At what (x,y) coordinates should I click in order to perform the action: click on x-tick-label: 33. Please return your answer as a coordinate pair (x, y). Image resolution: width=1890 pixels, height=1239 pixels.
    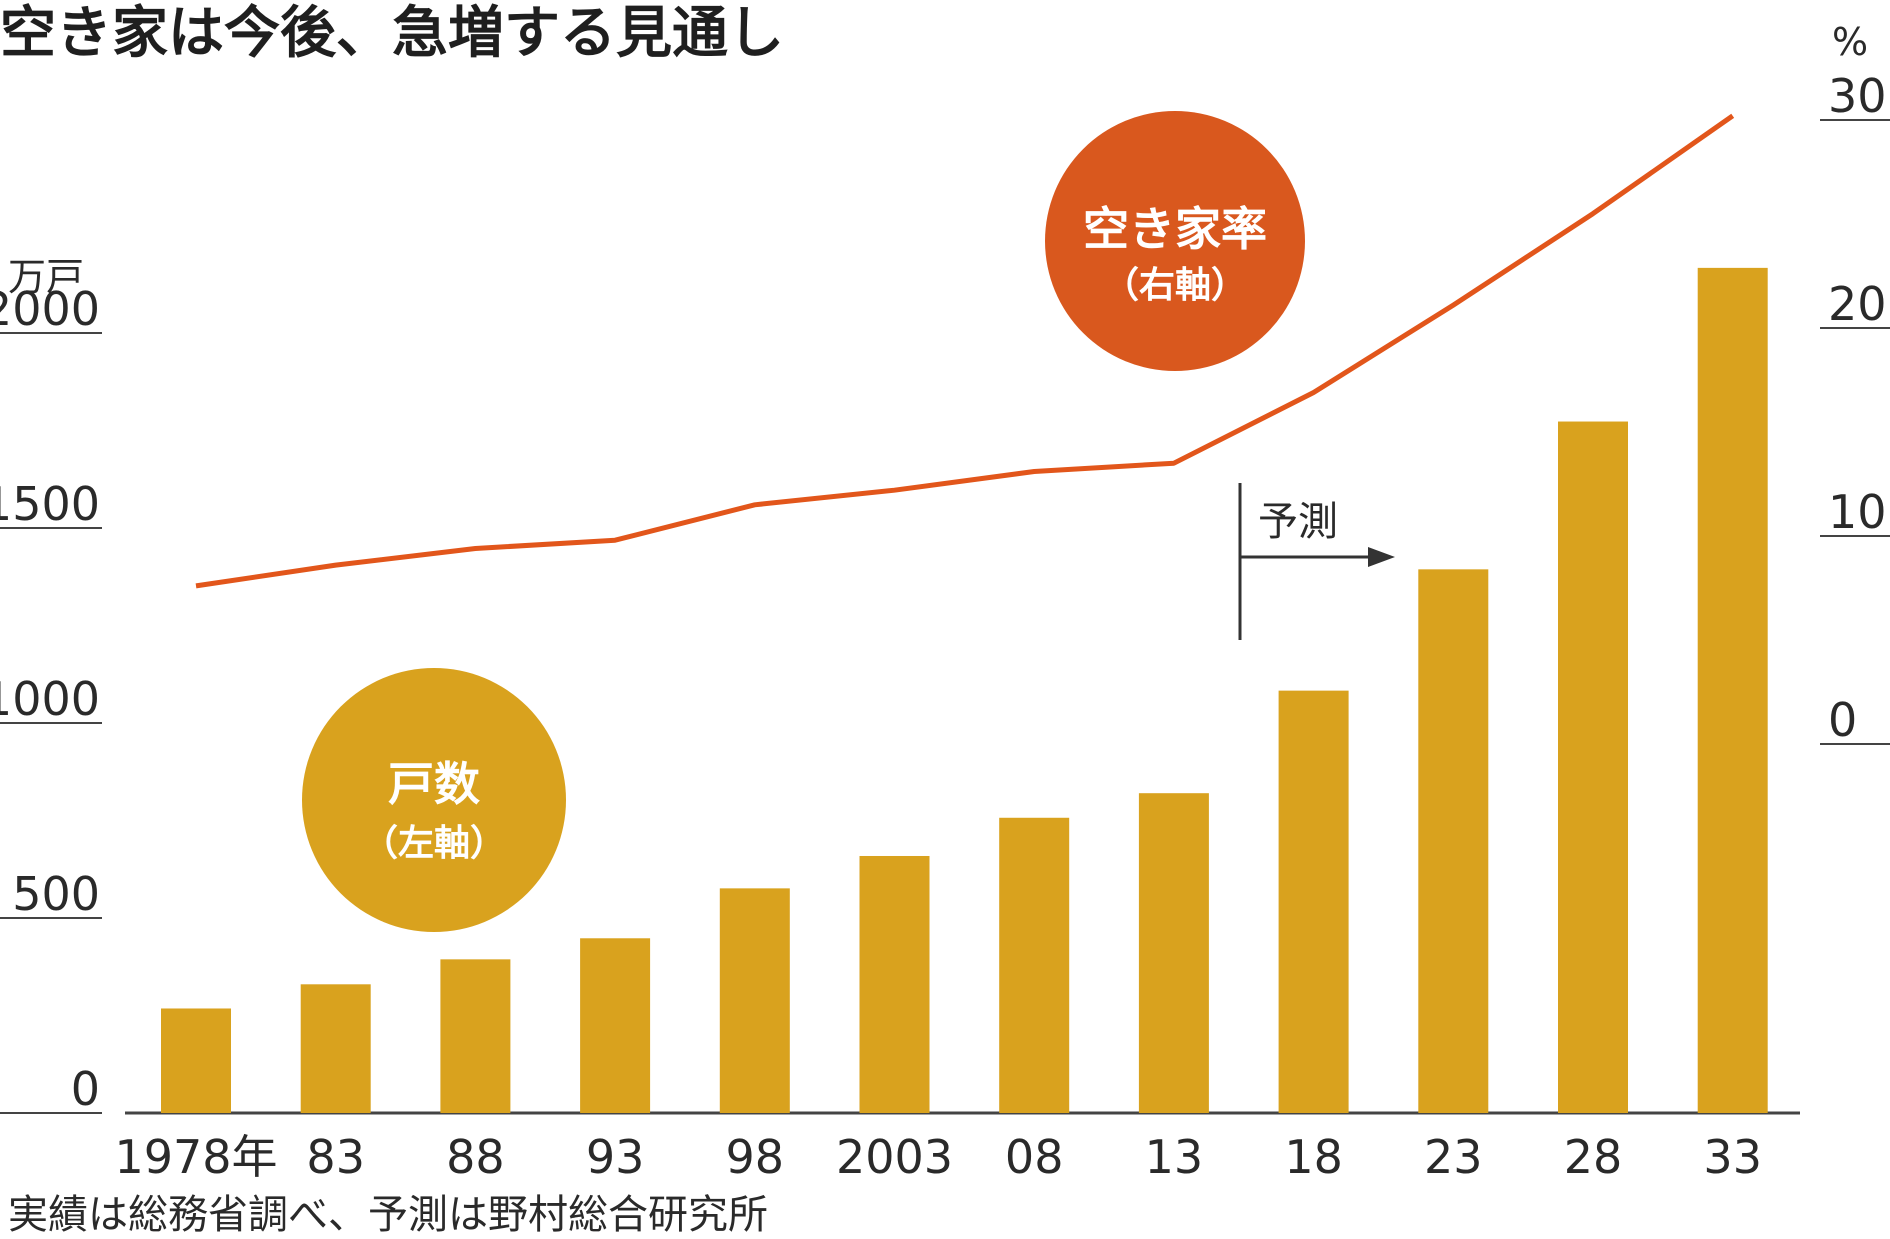
    Looking at the image, I should click on (1732, 1157).